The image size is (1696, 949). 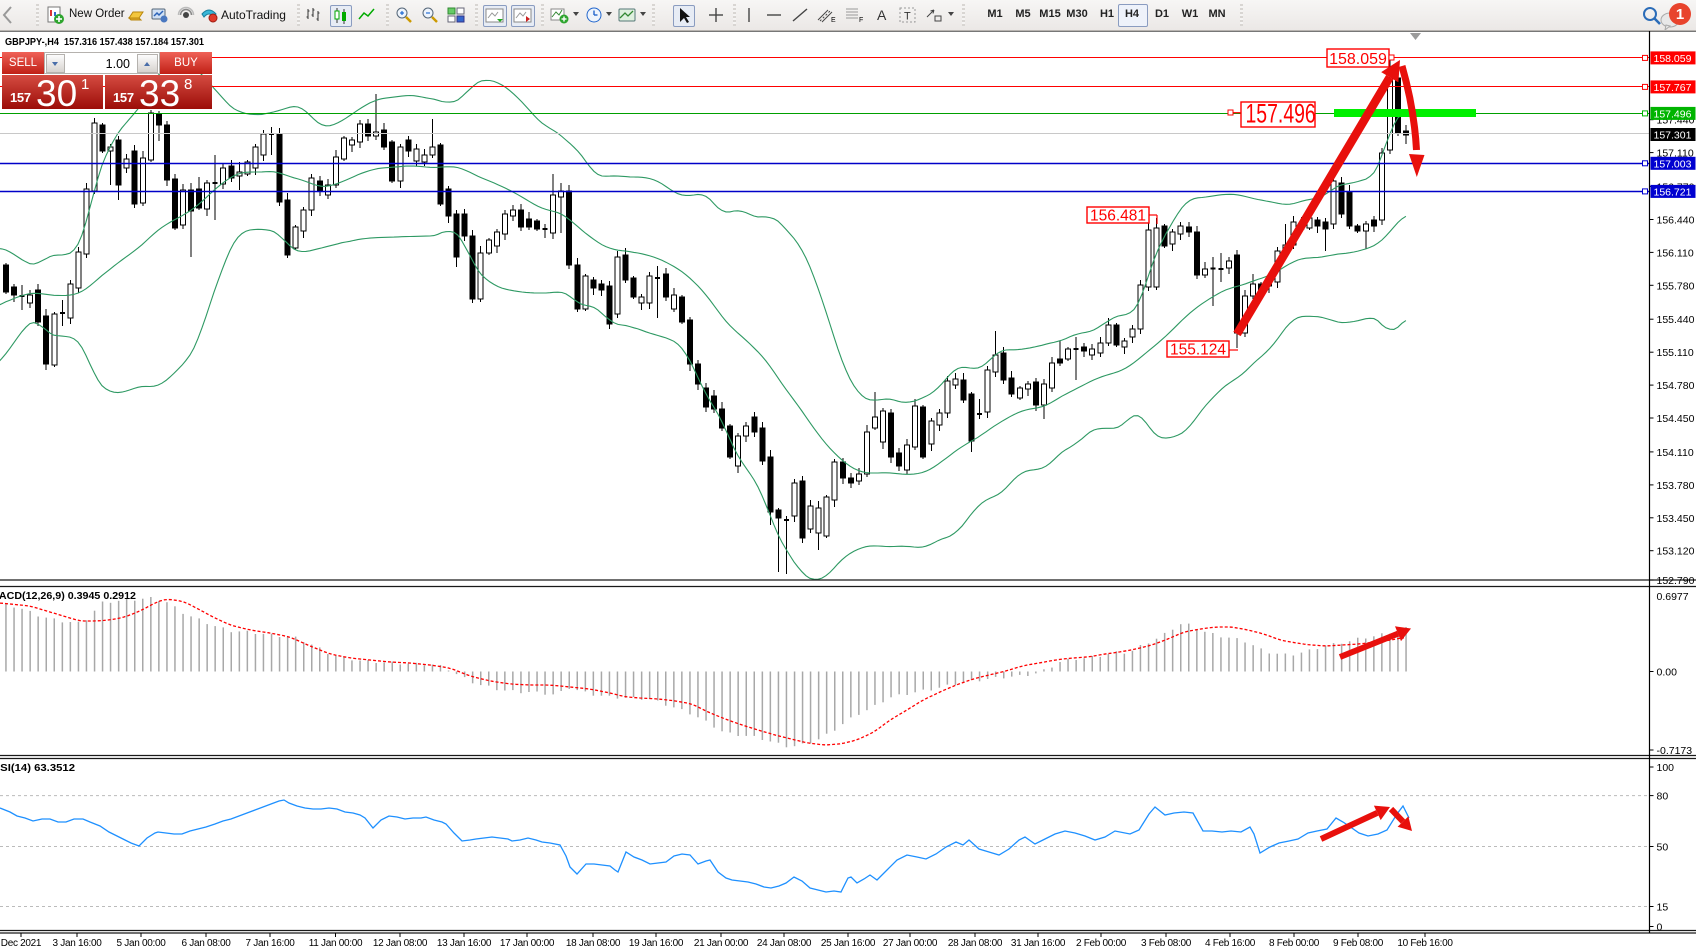 I want to click on svg-text: 3 Jan 16:00, so click(x=78, y=943).